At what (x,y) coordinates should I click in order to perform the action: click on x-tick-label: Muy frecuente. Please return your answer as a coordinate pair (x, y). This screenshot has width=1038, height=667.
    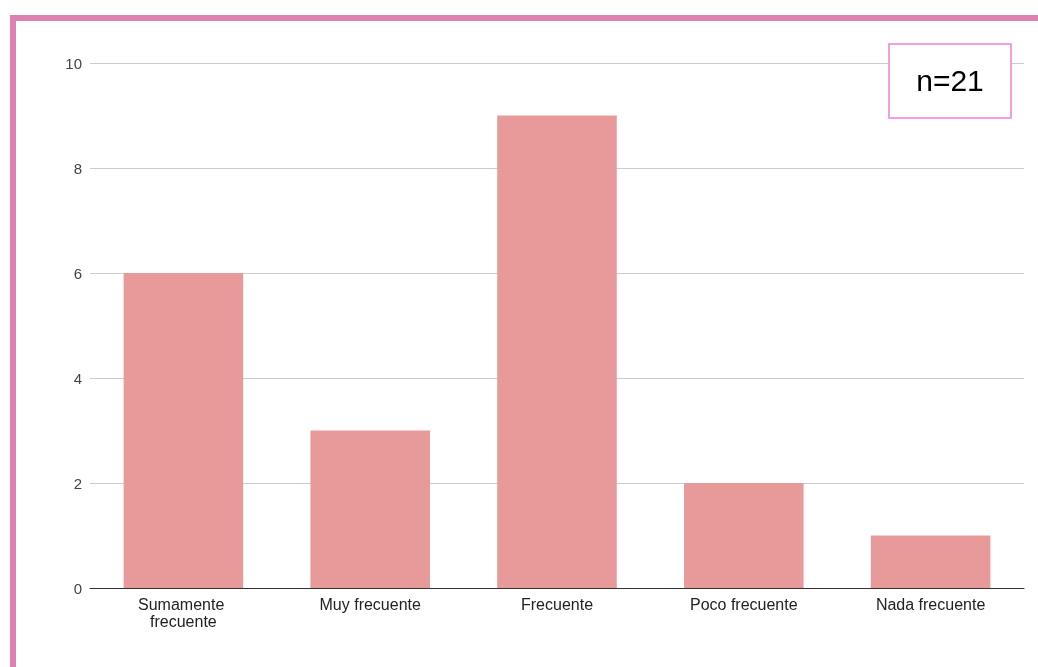
    Looking at the image, I should click on (370, 604).